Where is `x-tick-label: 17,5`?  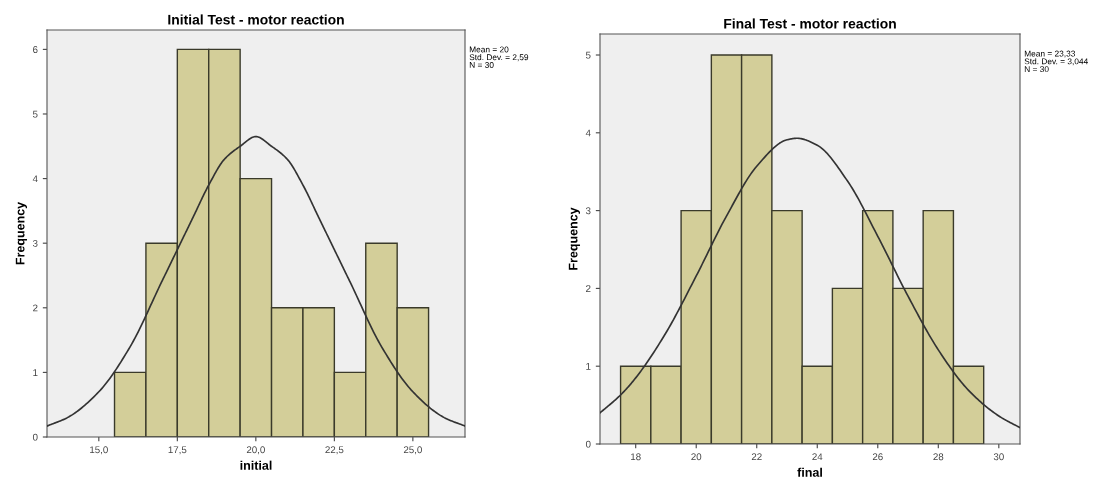 x-tick-label: 17,5 is located at coordinates (177, 450).